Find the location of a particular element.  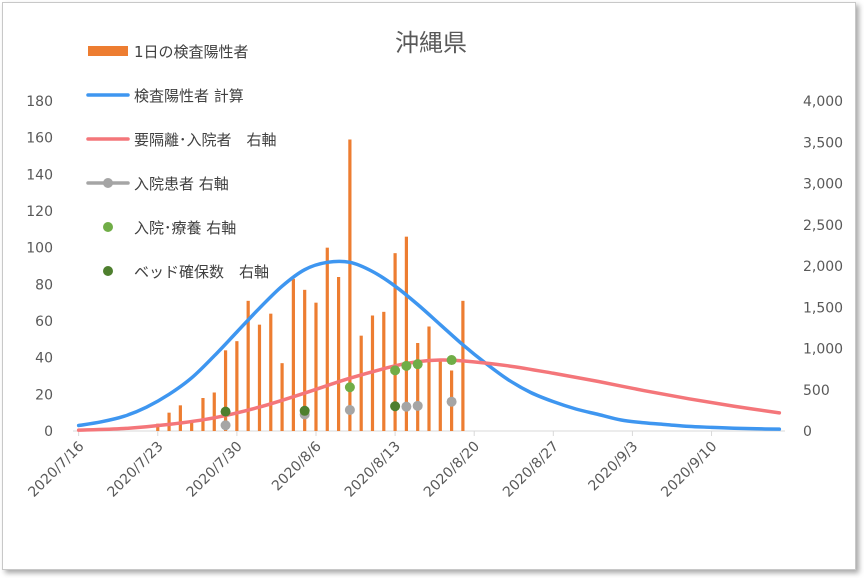

y-right-tick-label: 0 is located at coordinates (807, 432).